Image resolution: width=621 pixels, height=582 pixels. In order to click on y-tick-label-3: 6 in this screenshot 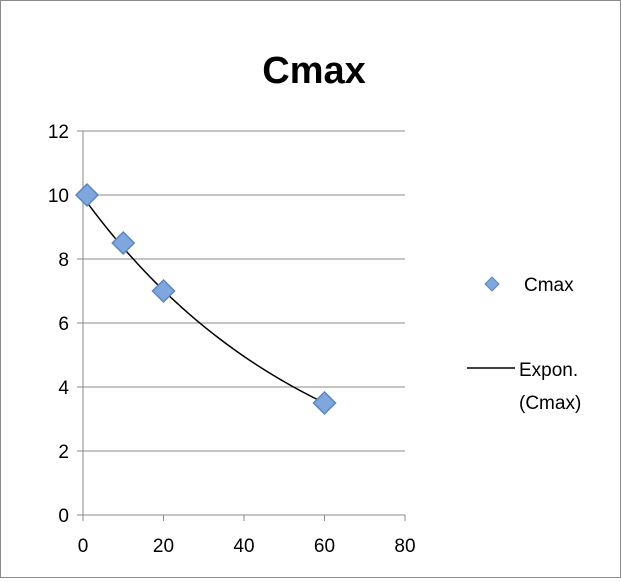, I will do `click(63, 324)`.